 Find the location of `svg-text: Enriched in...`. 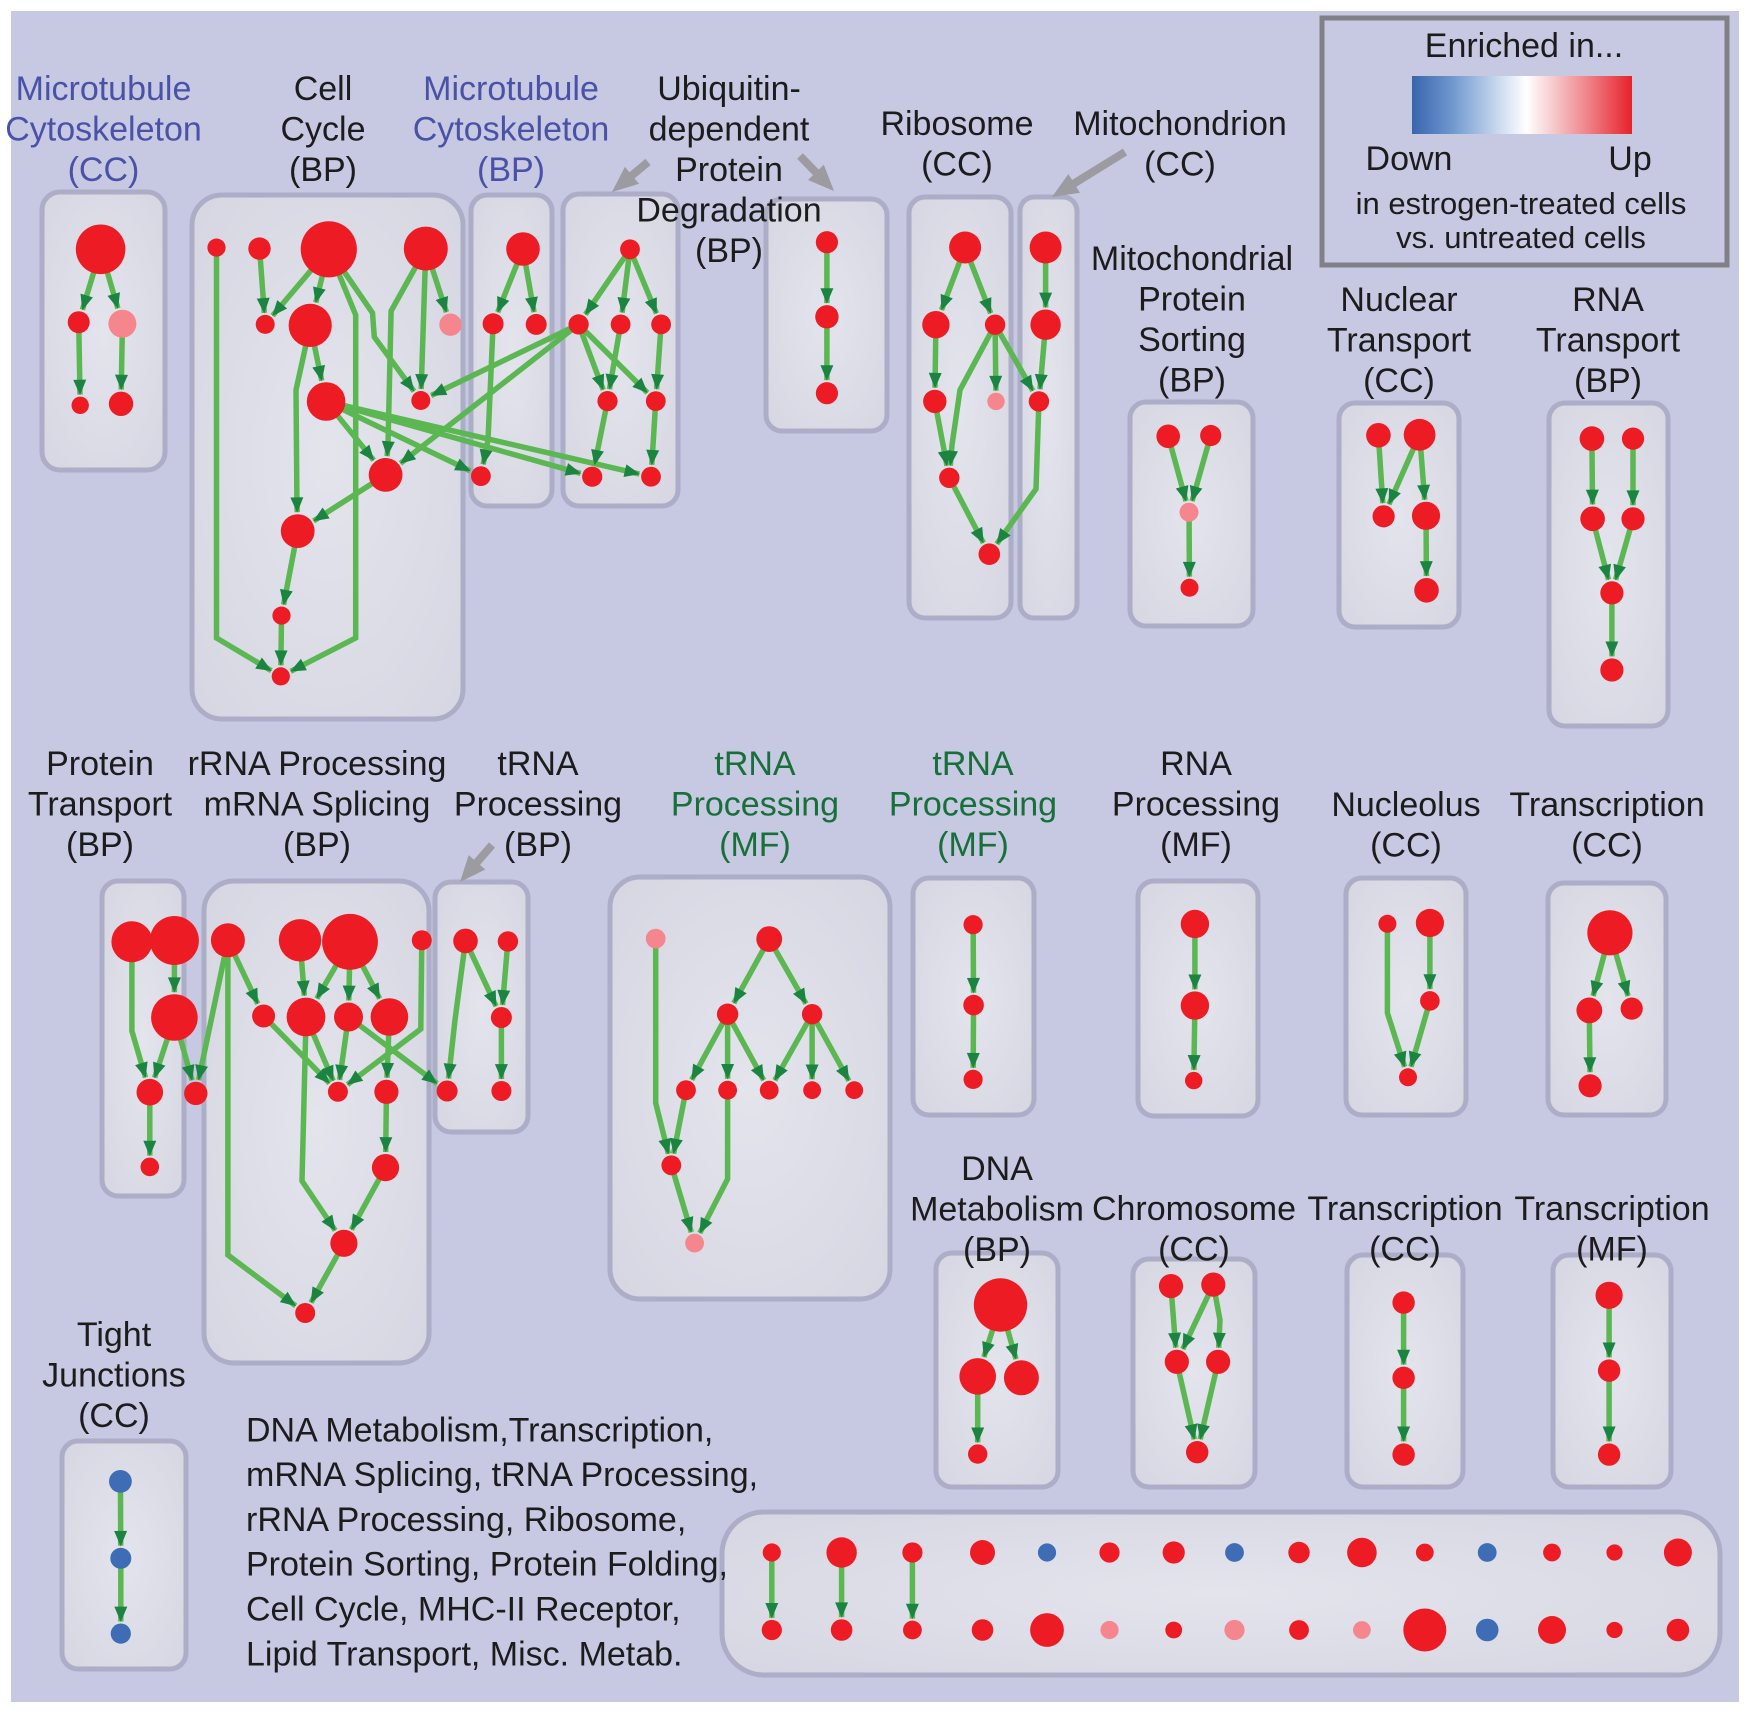

svg-text: Enriched in... is located at coordinates (1524, 46).